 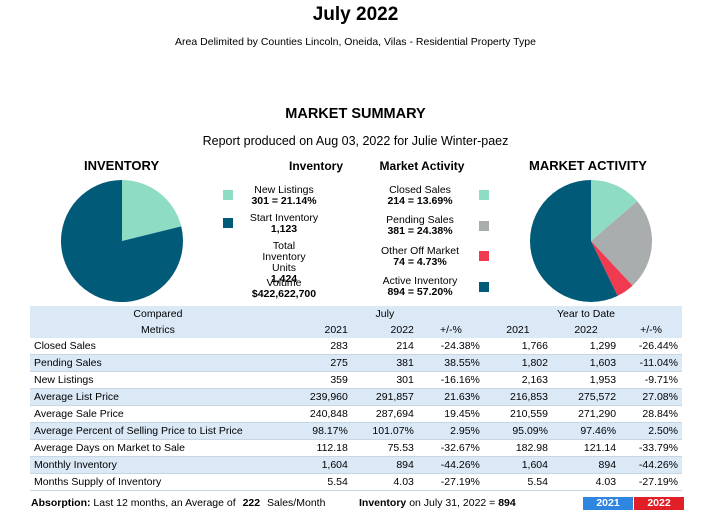 I want to click on metric-value: 240,848, so click(x=318, y=414).